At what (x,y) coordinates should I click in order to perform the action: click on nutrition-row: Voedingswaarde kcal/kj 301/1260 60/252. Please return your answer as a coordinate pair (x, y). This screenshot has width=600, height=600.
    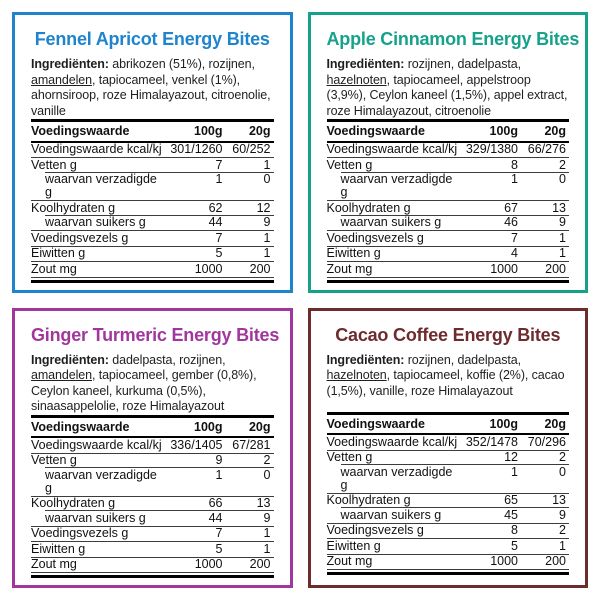
    Looking at the image, I should click on (152, 150).